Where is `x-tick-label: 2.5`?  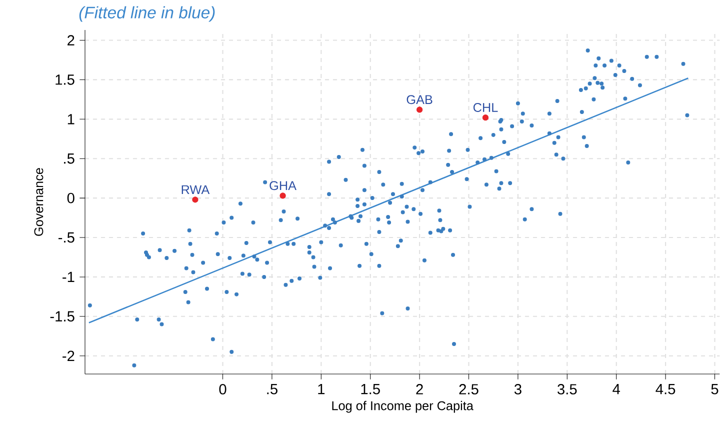
x-tick-label: 2.5 is located at coordinates (468, 389).